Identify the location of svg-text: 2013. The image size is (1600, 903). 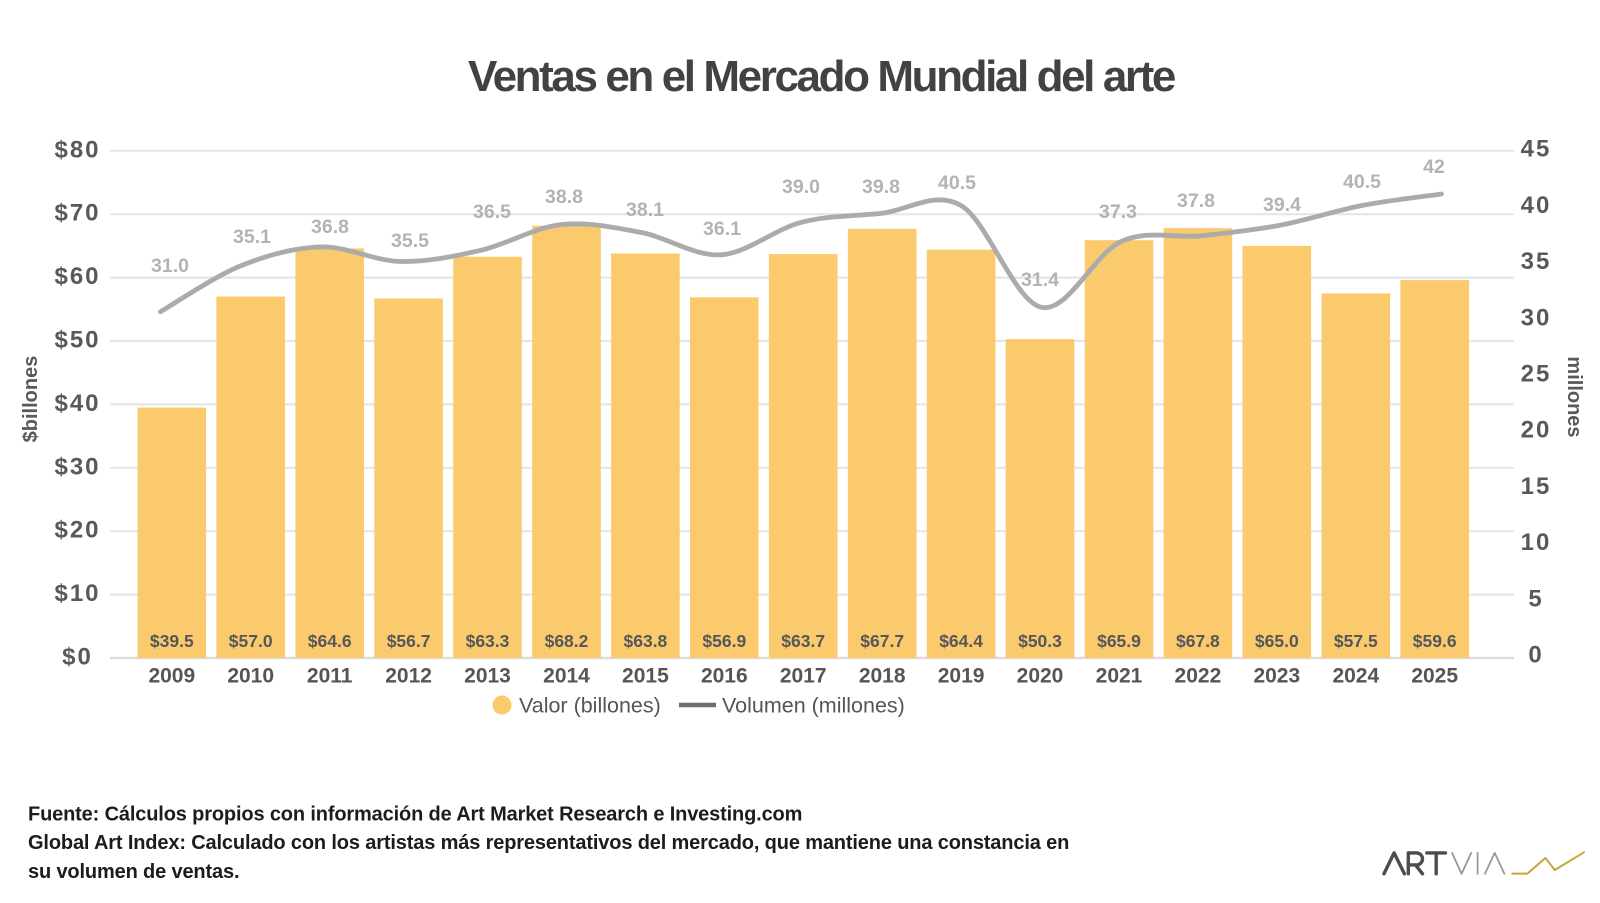
(487, 676).